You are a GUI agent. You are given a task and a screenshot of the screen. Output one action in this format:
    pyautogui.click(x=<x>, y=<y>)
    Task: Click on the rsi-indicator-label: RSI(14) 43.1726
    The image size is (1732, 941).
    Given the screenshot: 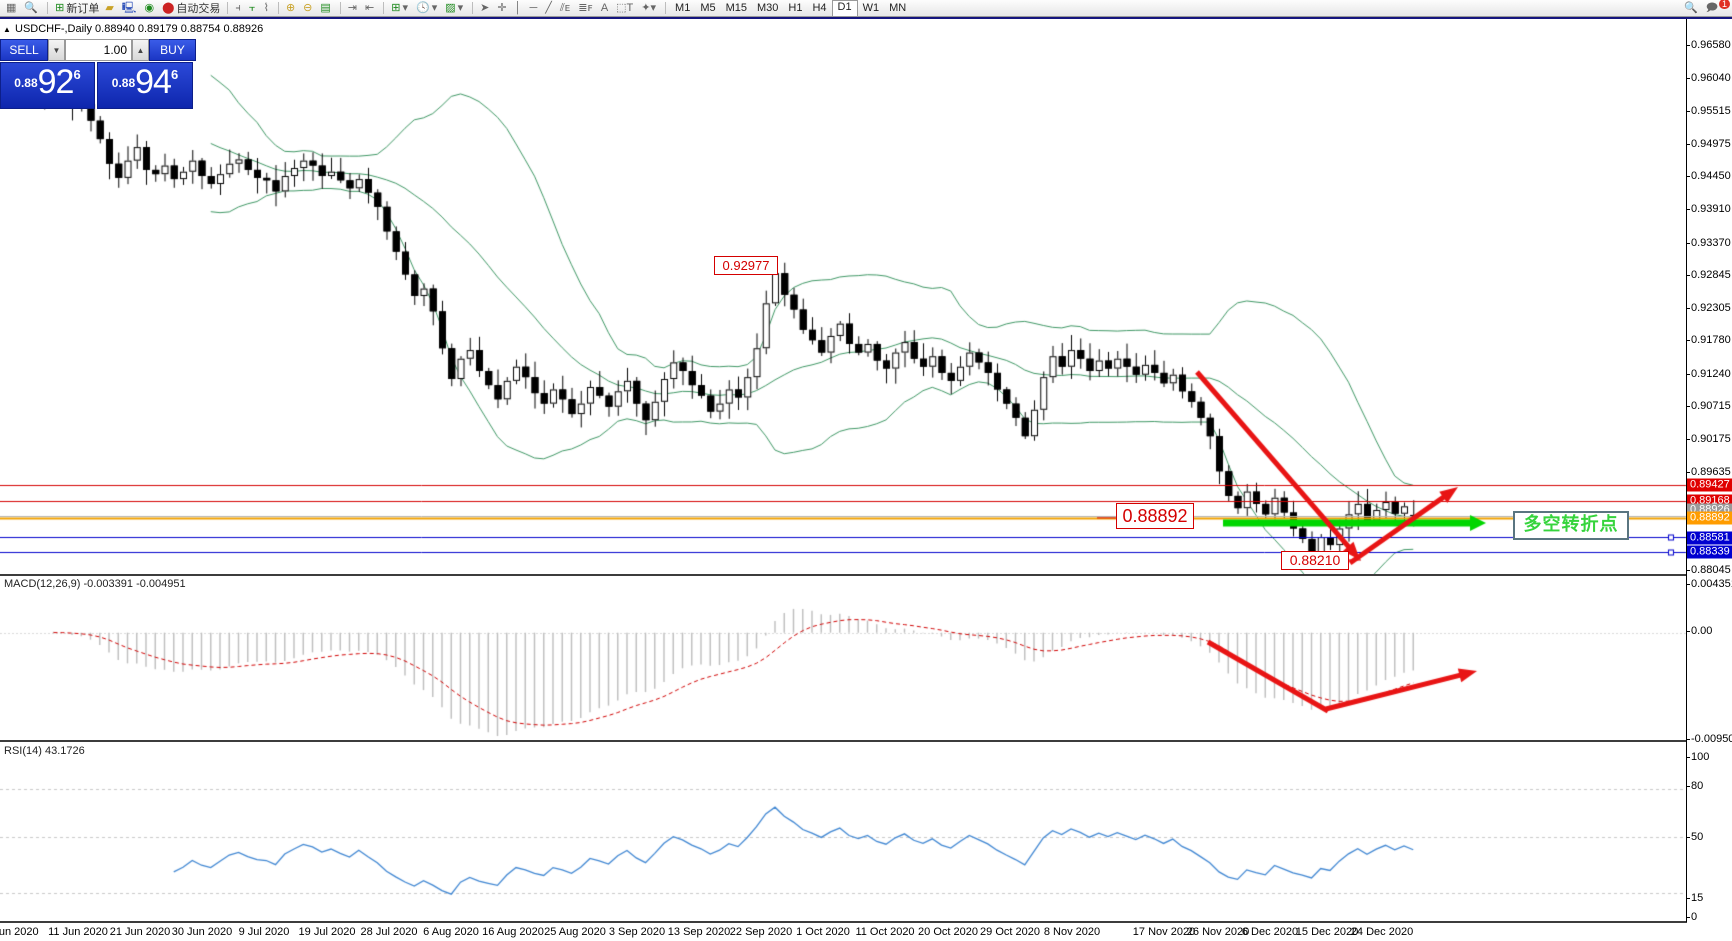 What is the action you would take?
    pyautogui.click(x=44, y=751)
    